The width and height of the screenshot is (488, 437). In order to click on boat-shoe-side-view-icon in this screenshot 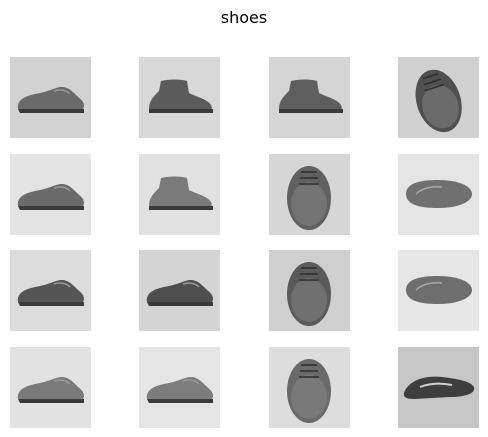, I will do `click(179, 390)`.